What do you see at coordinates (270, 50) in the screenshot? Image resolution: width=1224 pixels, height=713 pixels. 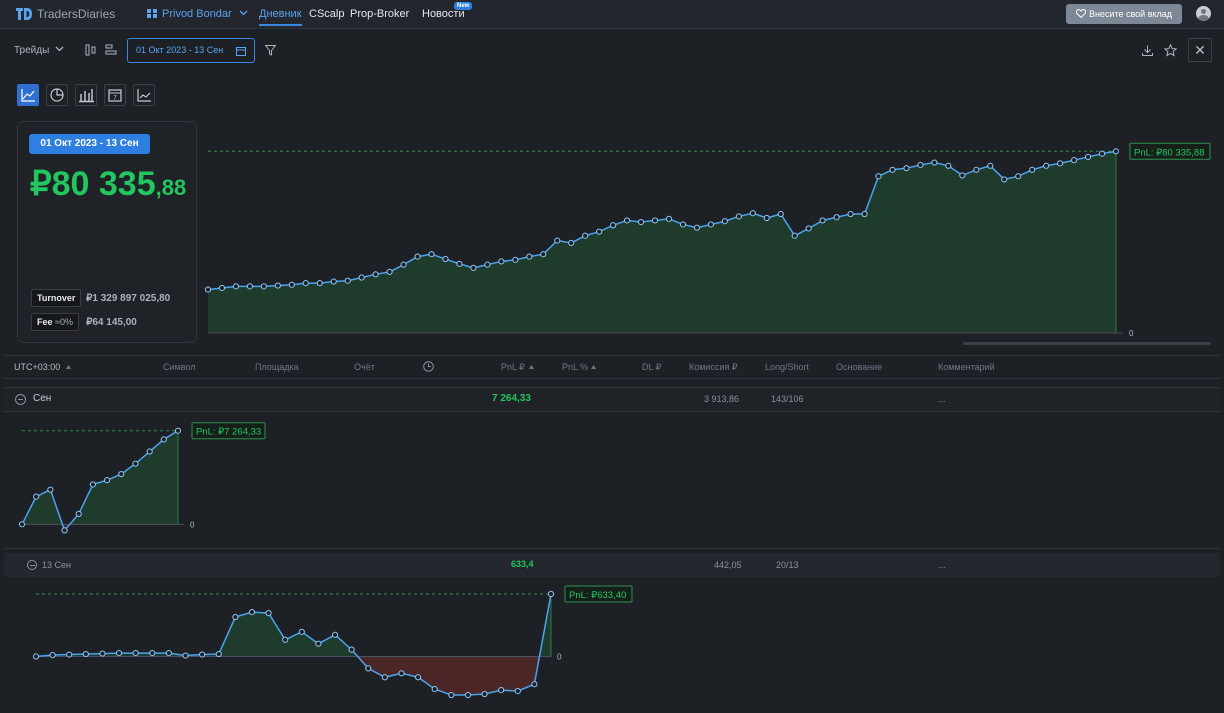 I see `filter-icon` at bounding box center [270, 50].